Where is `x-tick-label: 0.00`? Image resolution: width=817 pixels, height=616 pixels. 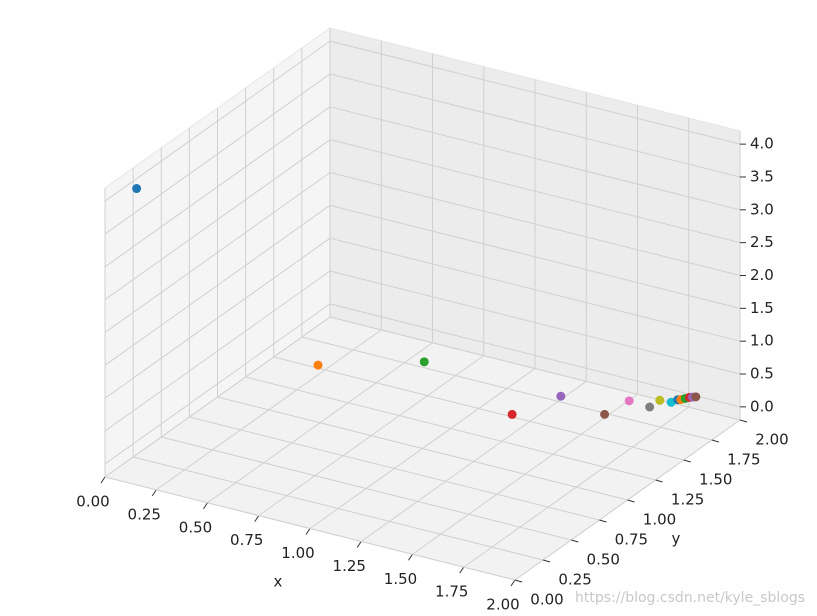 x-tick-label: 0.00 is located at coordinates (92, 502).